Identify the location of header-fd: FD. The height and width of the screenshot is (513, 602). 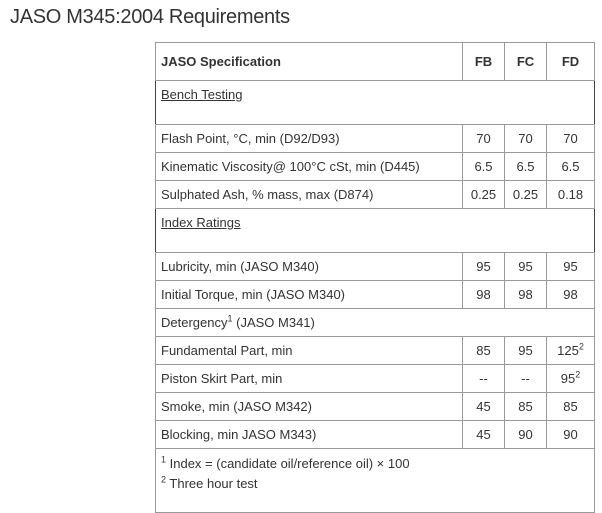
(570, 61).